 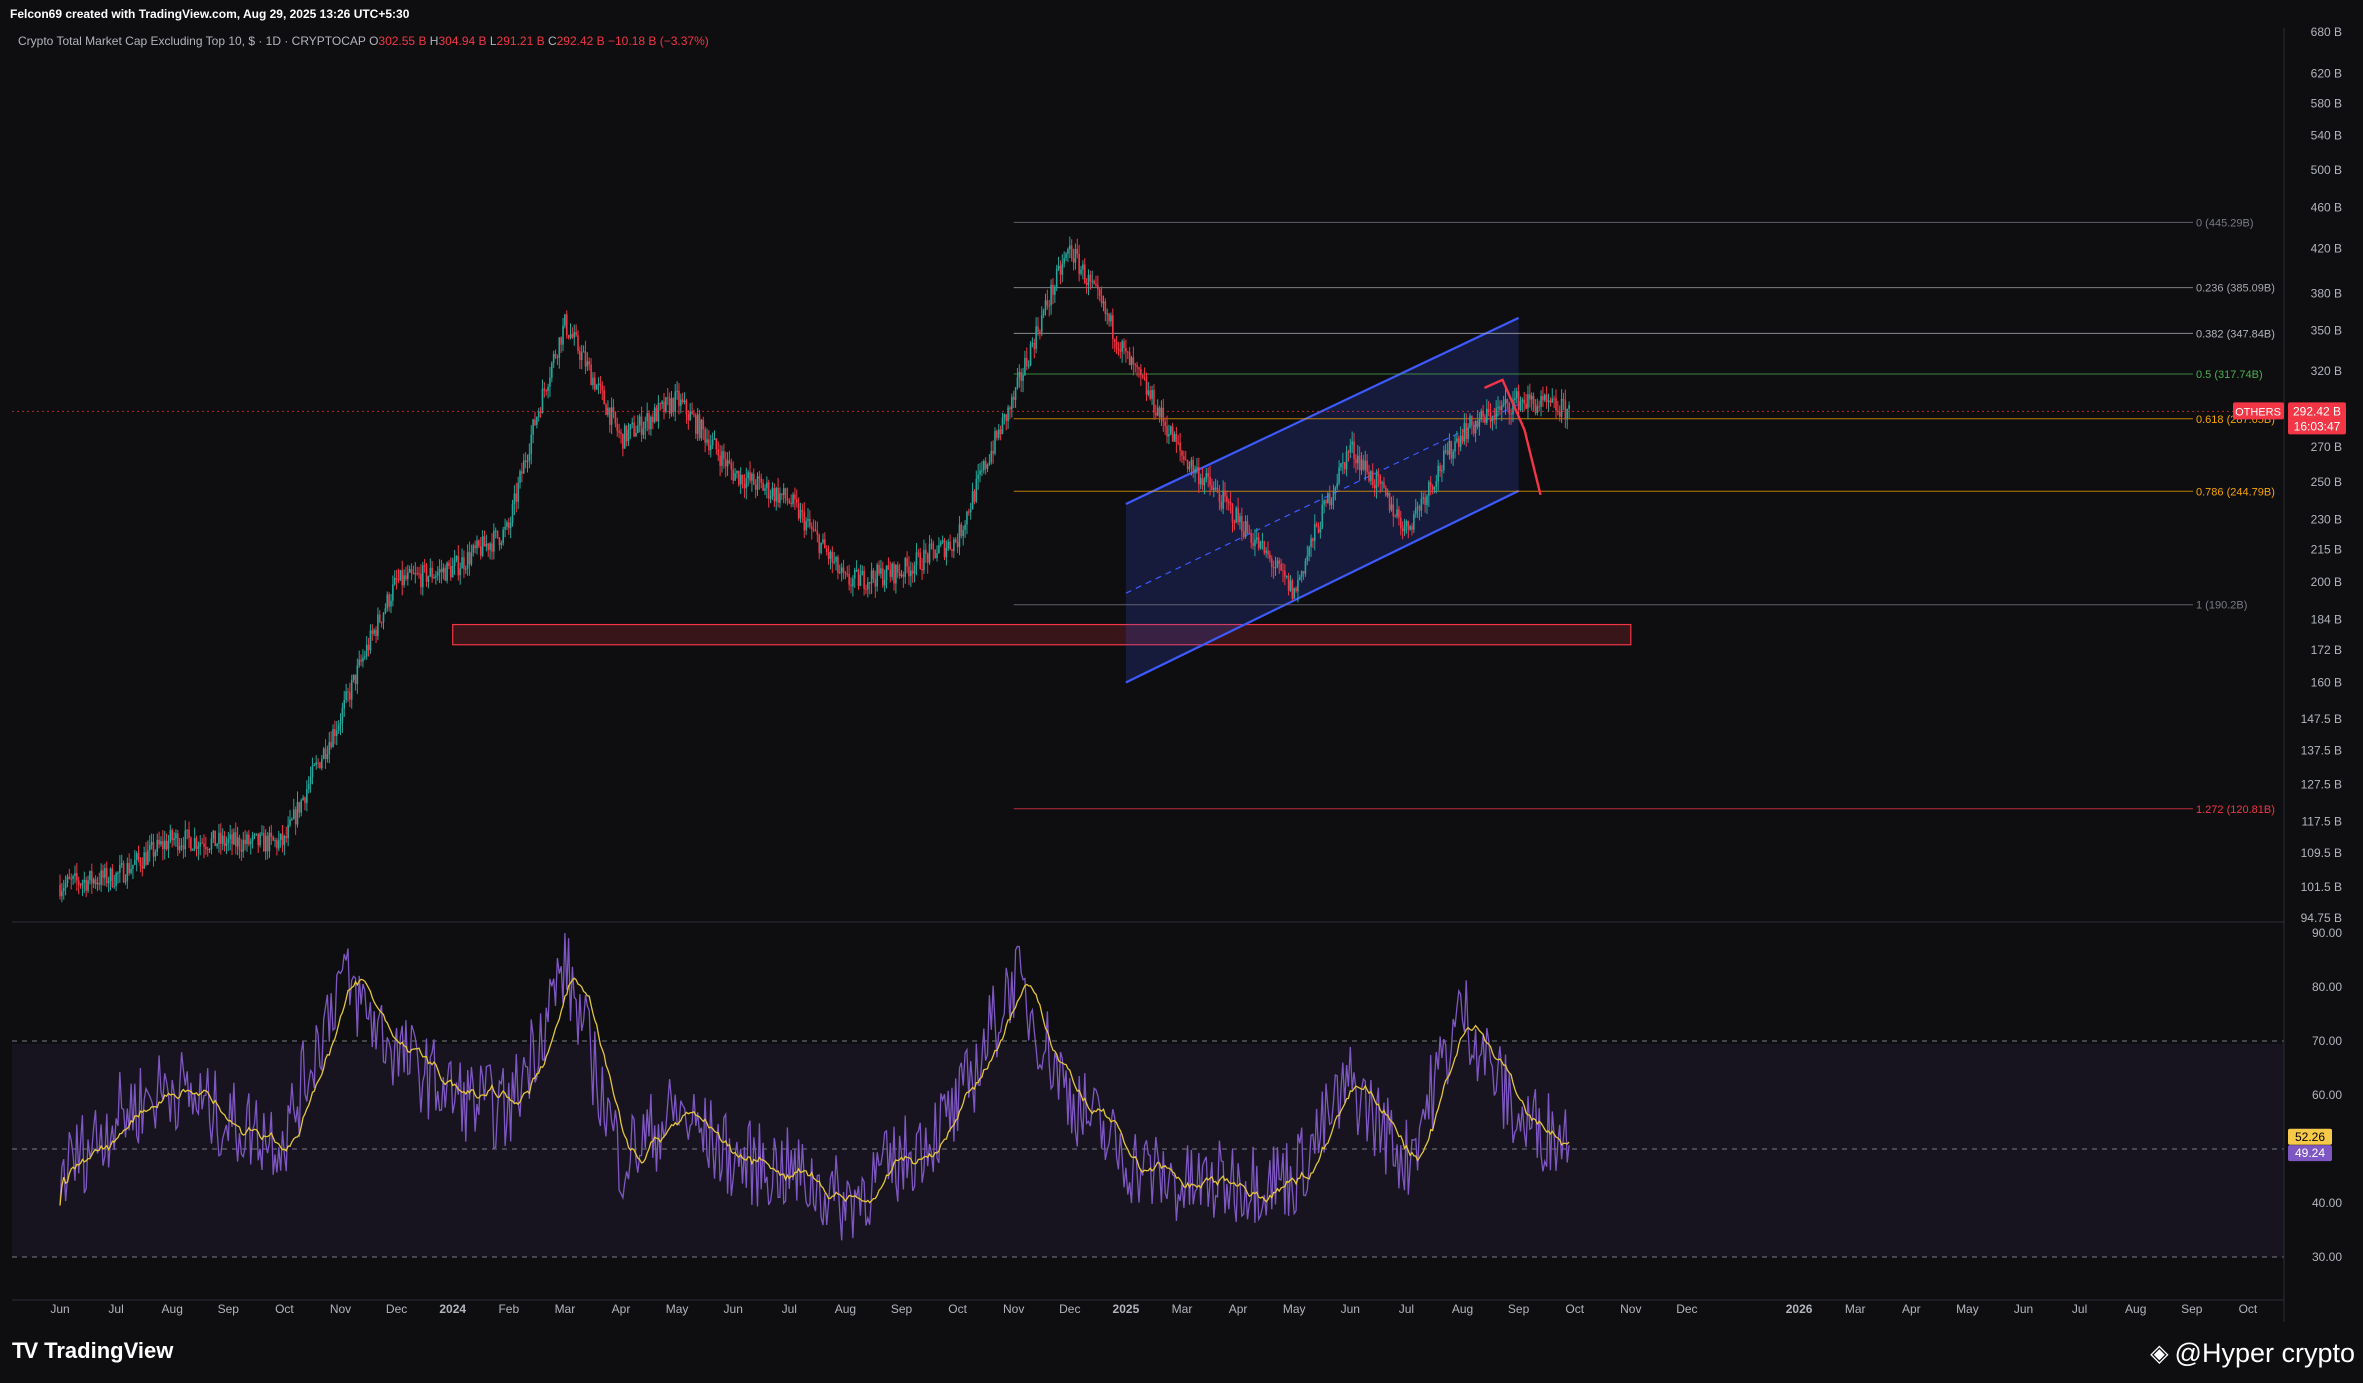 What do you see at coordinates (2235, 492) in the screenshot?
I see `fib-label-0.786: 0.786 (244.79B)` at bounding box center [2235, 492].